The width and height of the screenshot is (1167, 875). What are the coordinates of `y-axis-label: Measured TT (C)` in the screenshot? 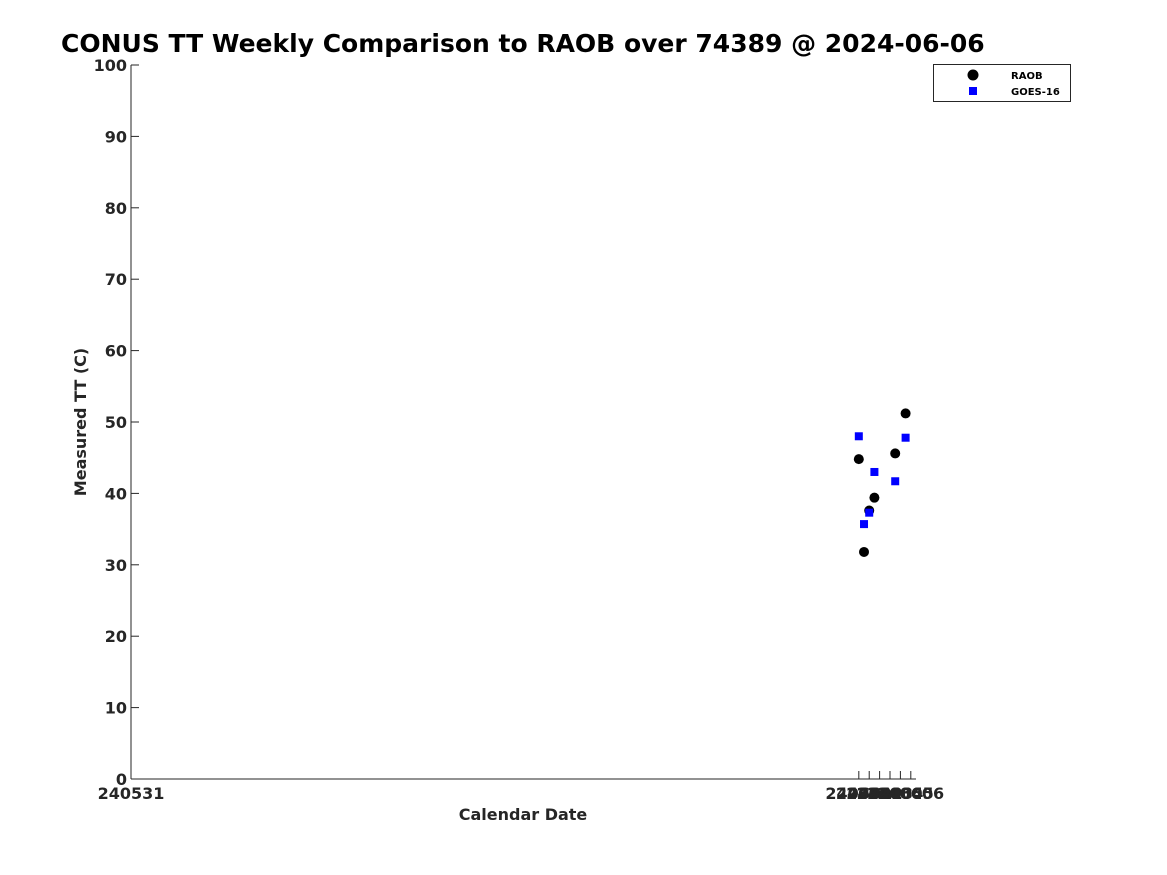 It's located at (80, 422).